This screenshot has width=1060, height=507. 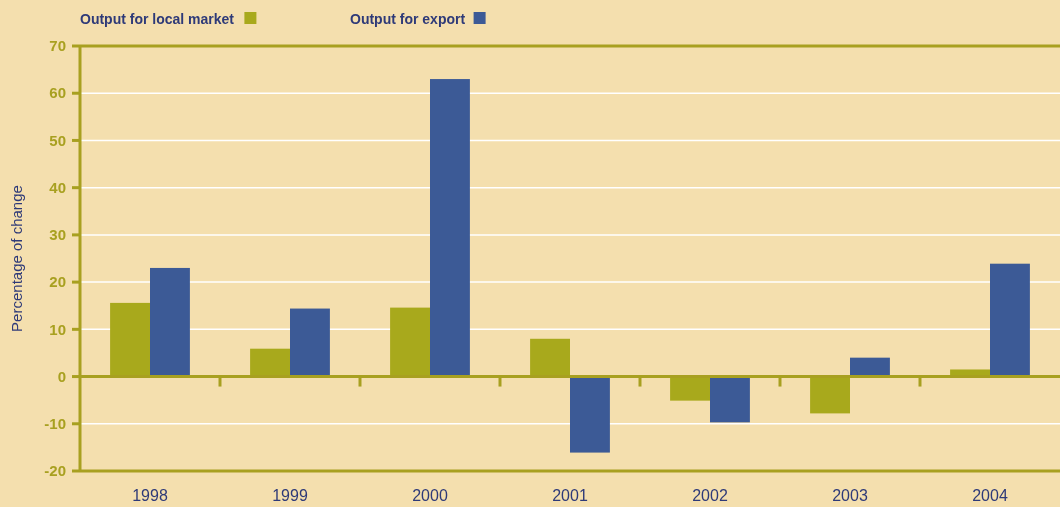 What do you see at coordinates (57, 282) in the screenshot?
I see `y-tick-label: 20` at bounding box center [57, 282].